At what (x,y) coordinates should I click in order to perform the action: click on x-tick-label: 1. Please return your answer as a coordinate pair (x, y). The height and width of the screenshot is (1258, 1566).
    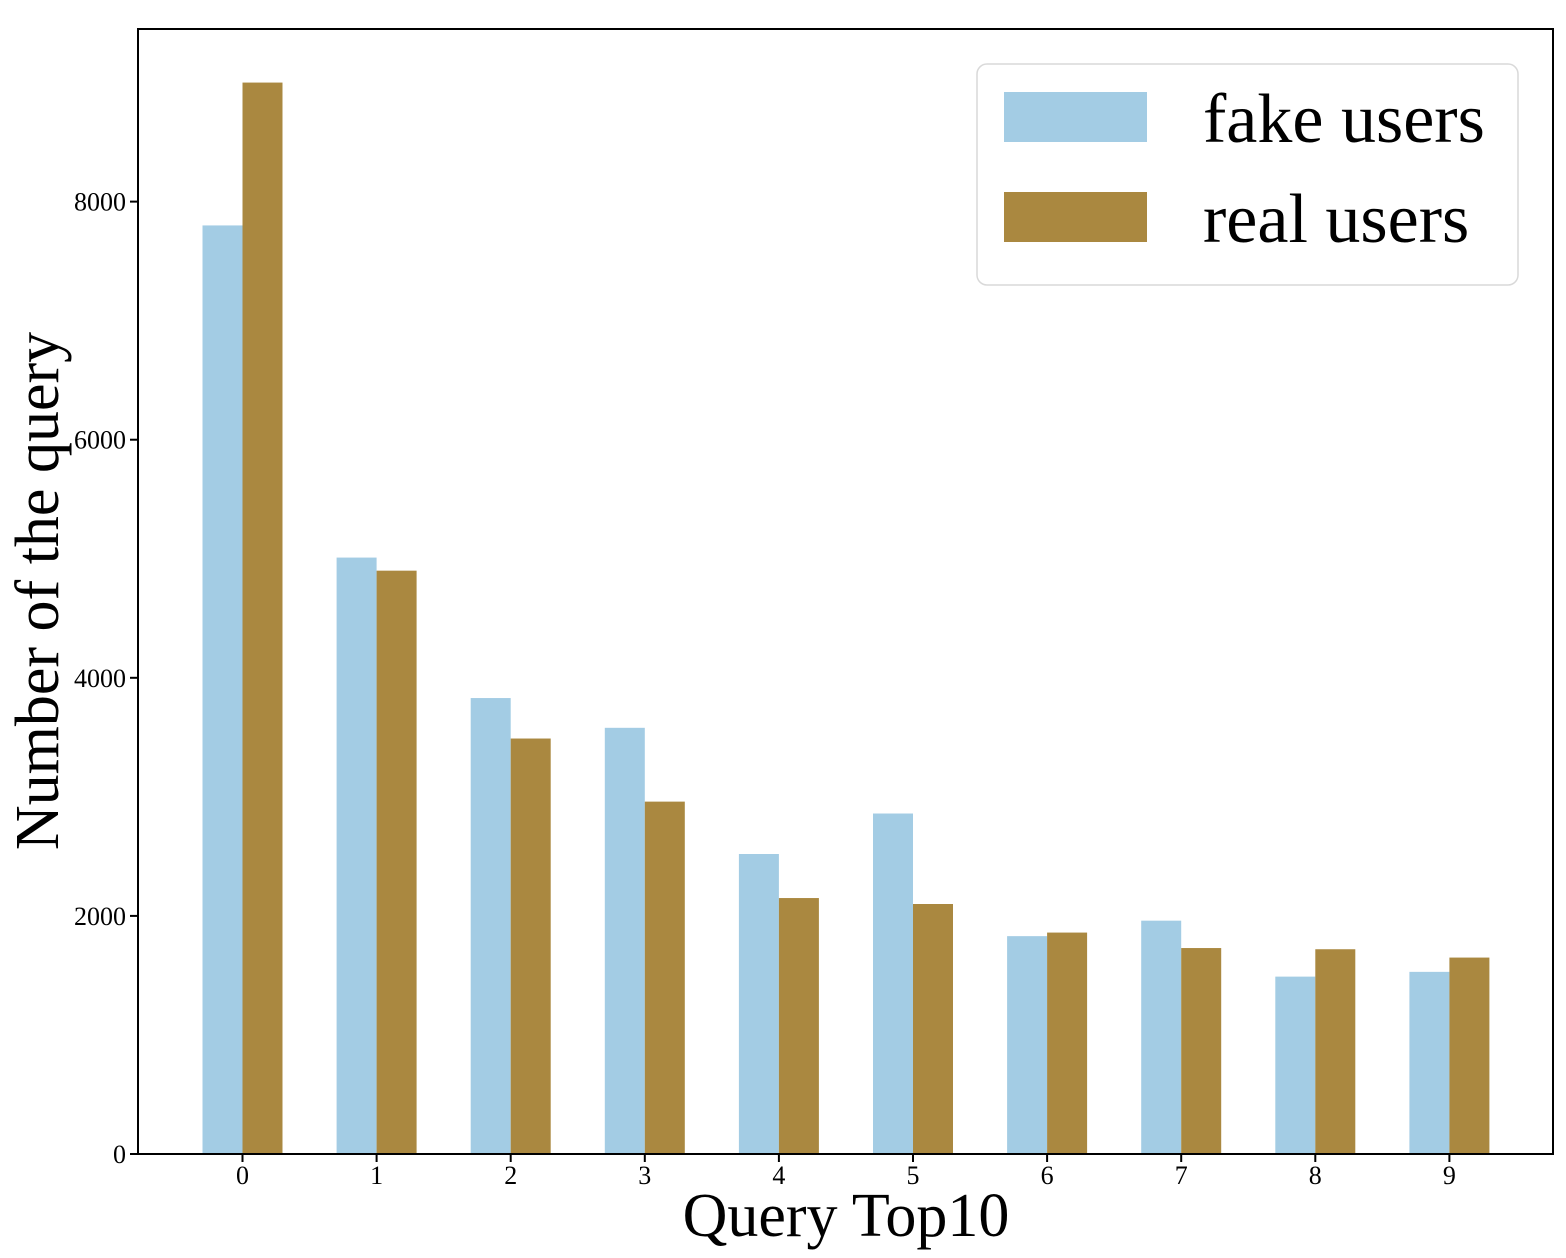
    Looking at the image, I should click on (376, 1175).